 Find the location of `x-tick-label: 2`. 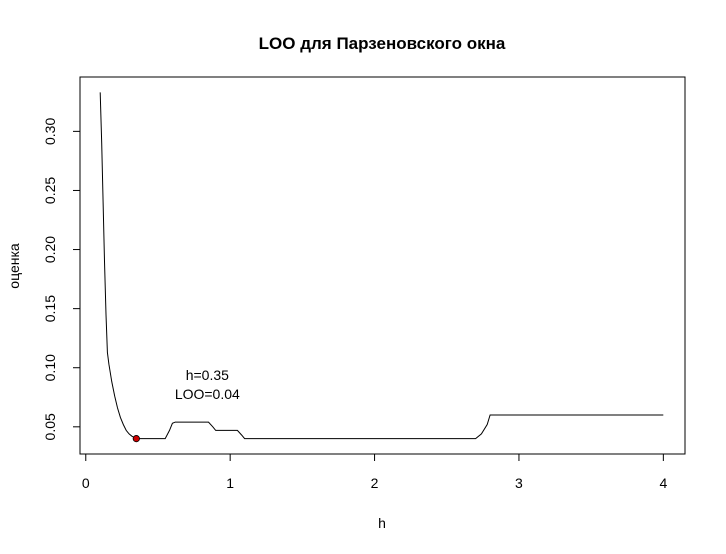

x-tick-label: 2 is located at coordinates (375, 483).